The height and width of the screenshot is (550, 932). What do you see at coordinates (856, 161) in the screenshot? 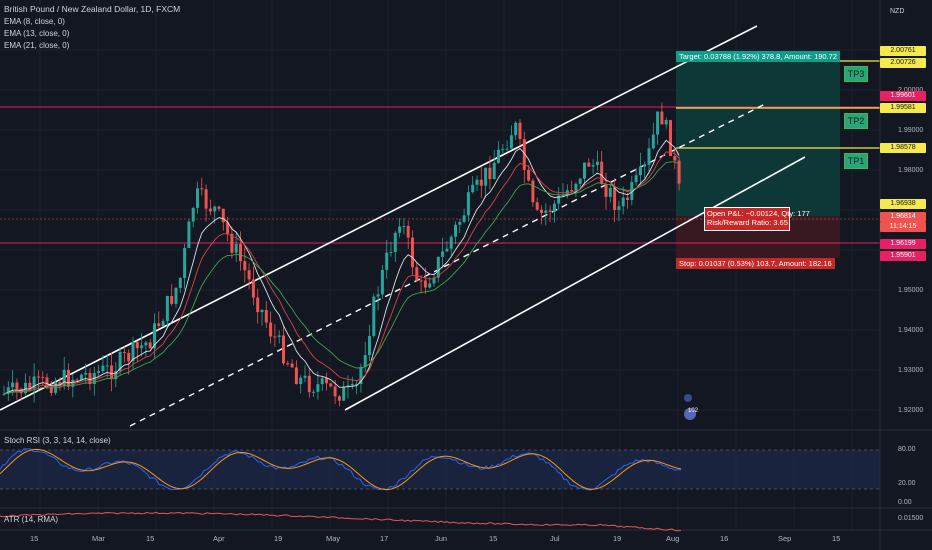
I see `tp1-label: TP1` at bounding box center [856, 161].